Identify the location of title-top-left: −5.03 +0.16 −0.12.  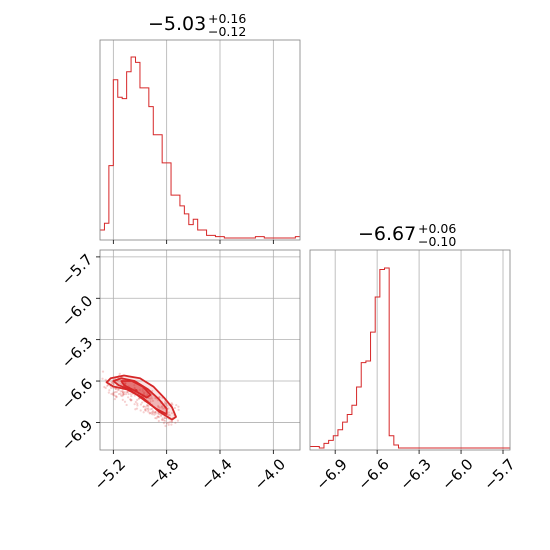
(197, 25).